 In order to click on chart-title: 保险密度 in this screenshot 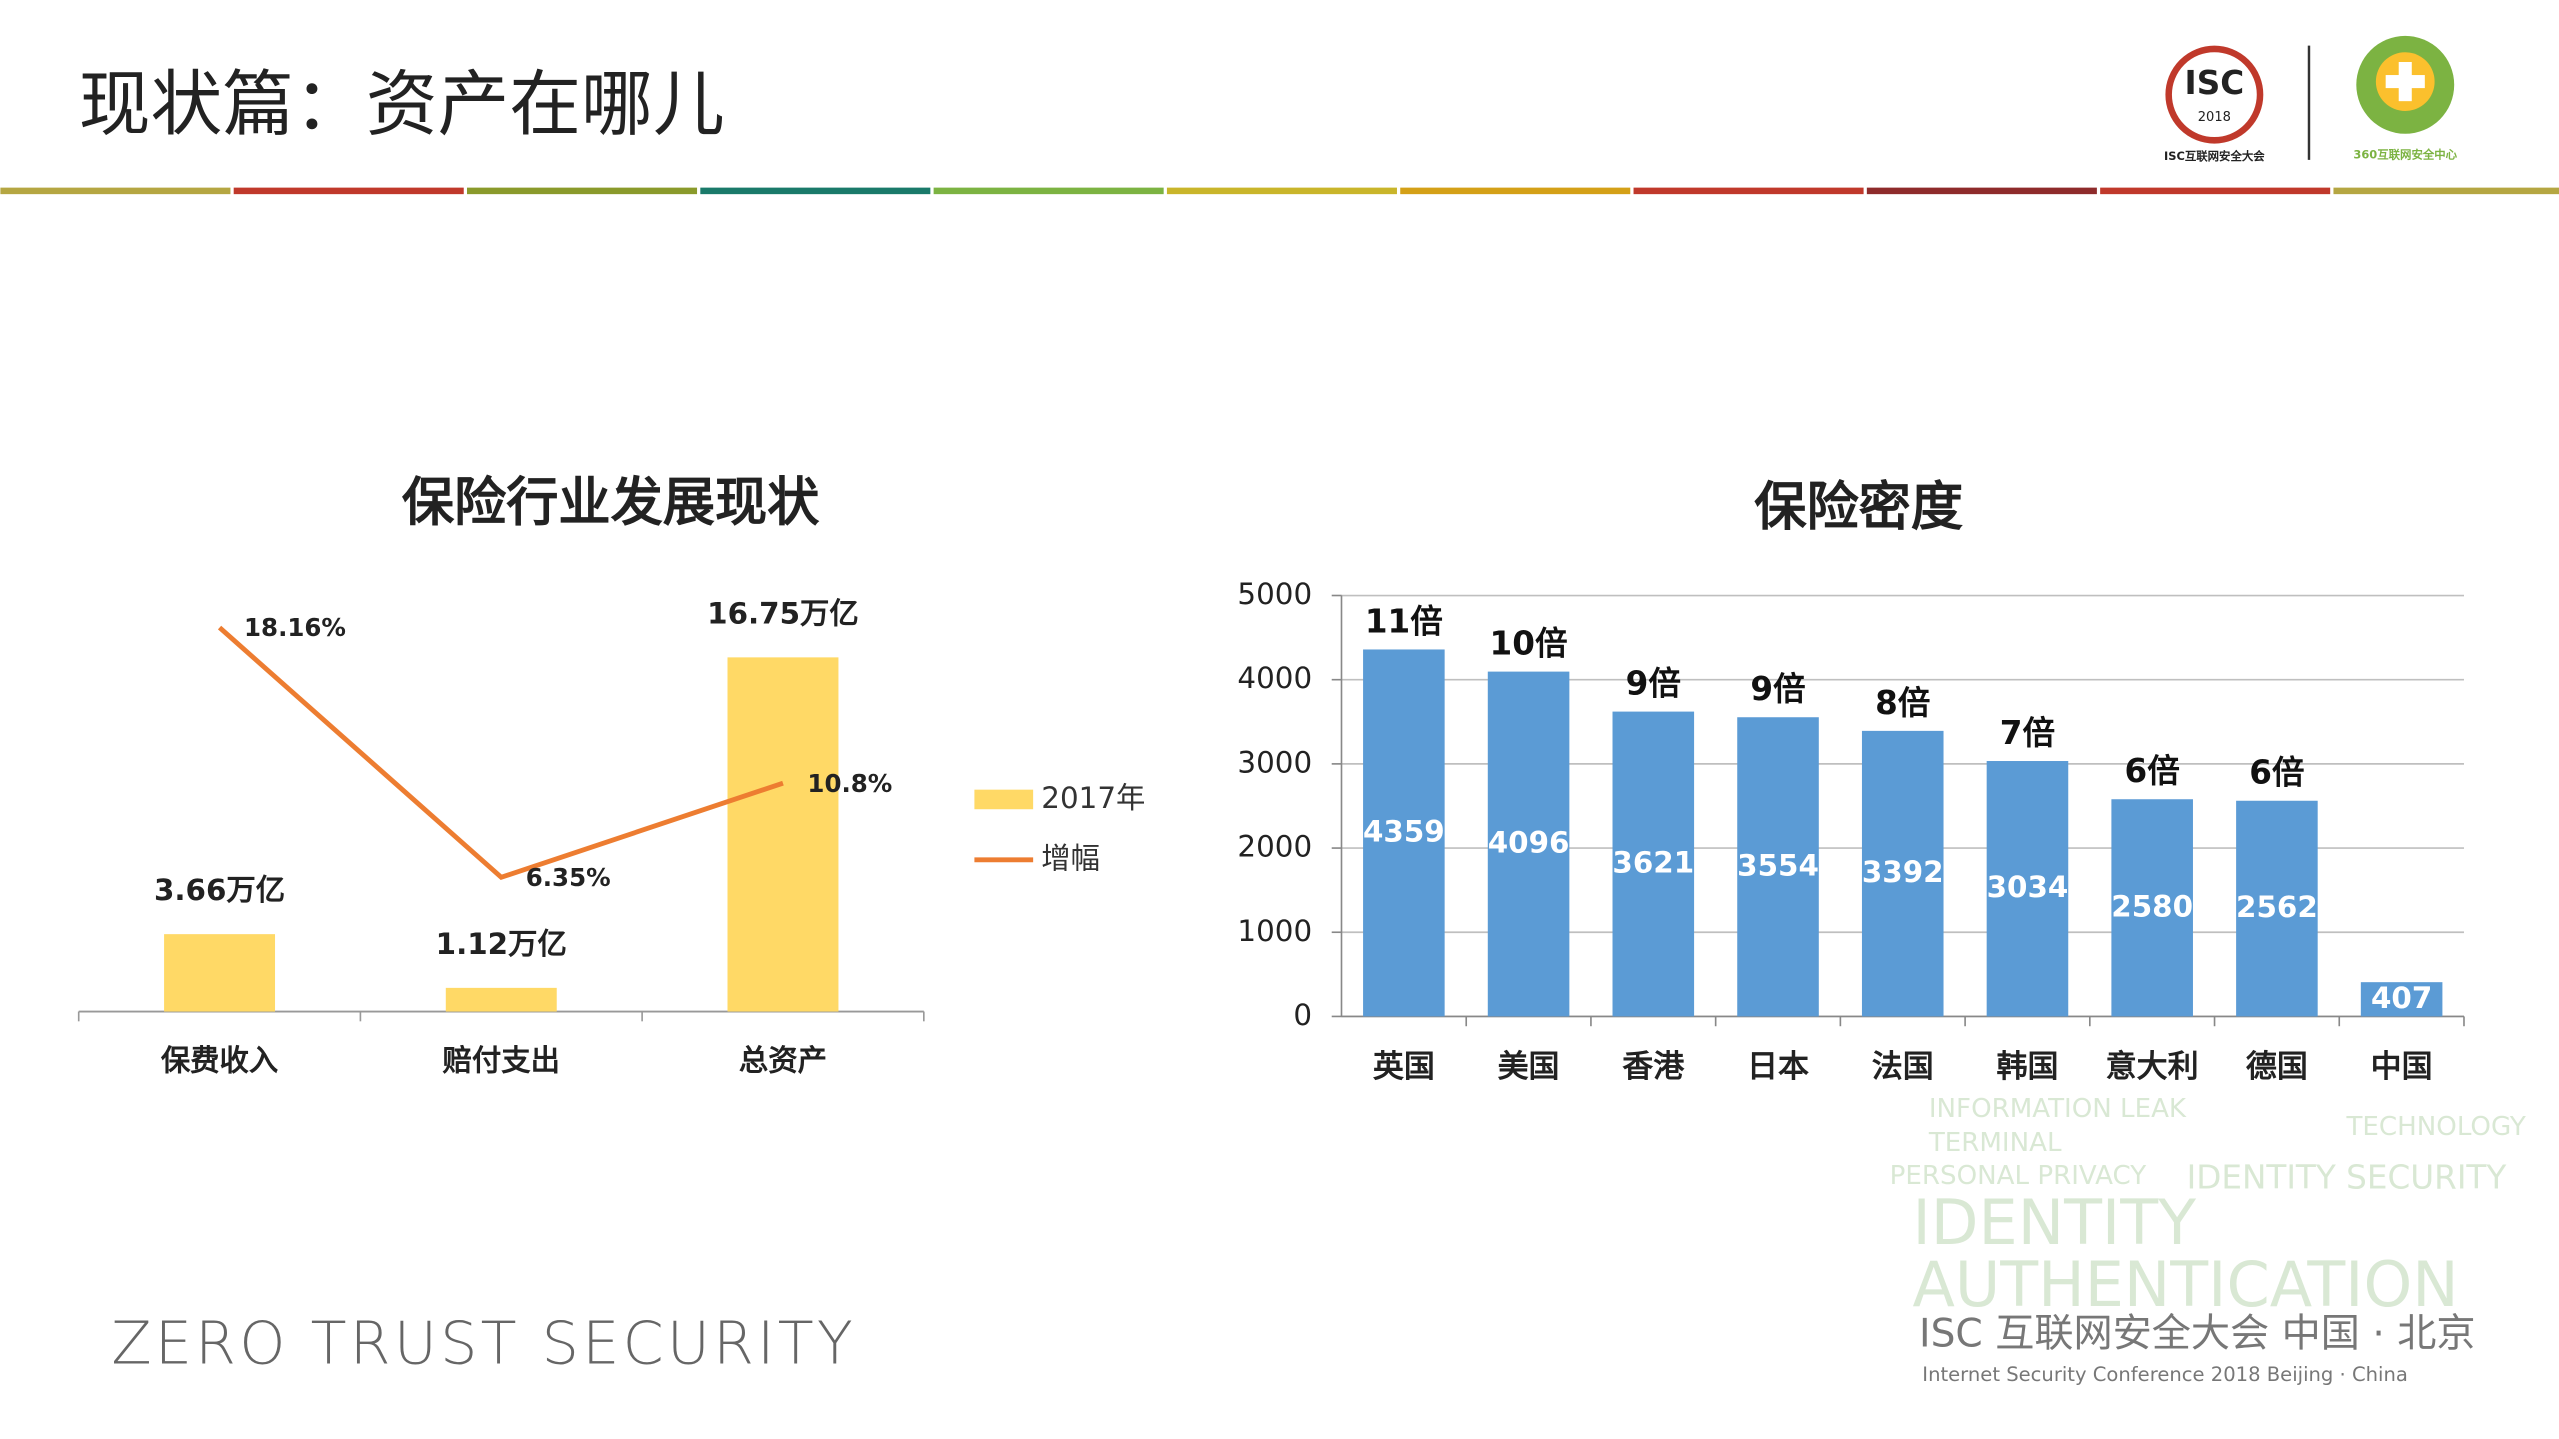, I will do `click(1858, 508)`.